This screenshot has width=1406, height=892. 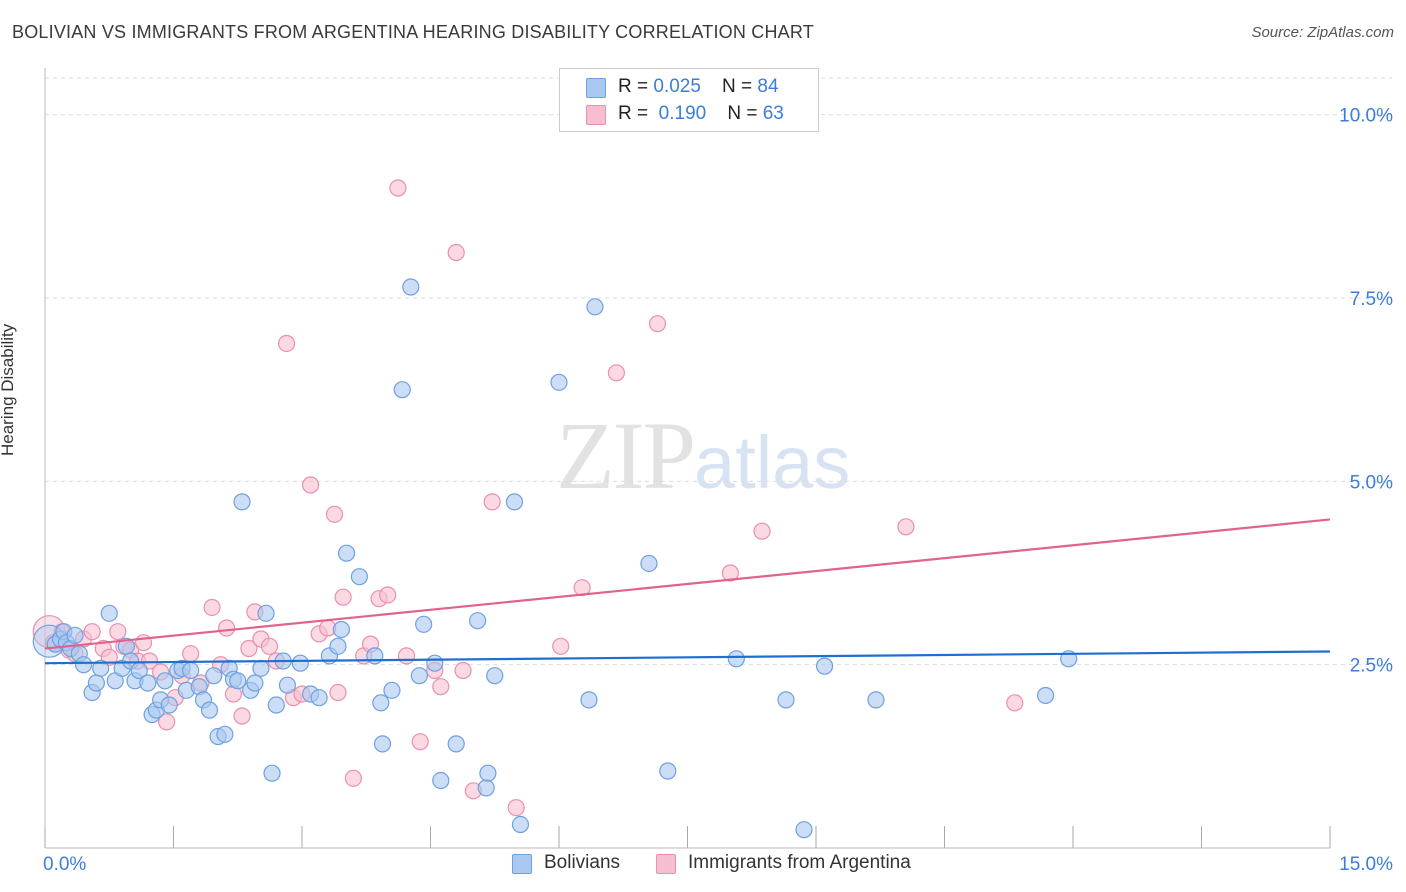 What do you see at coordinates (682, 113) in the screenshot?
I see `legend-r-value: 0.190` at bounding box center [682, 113].